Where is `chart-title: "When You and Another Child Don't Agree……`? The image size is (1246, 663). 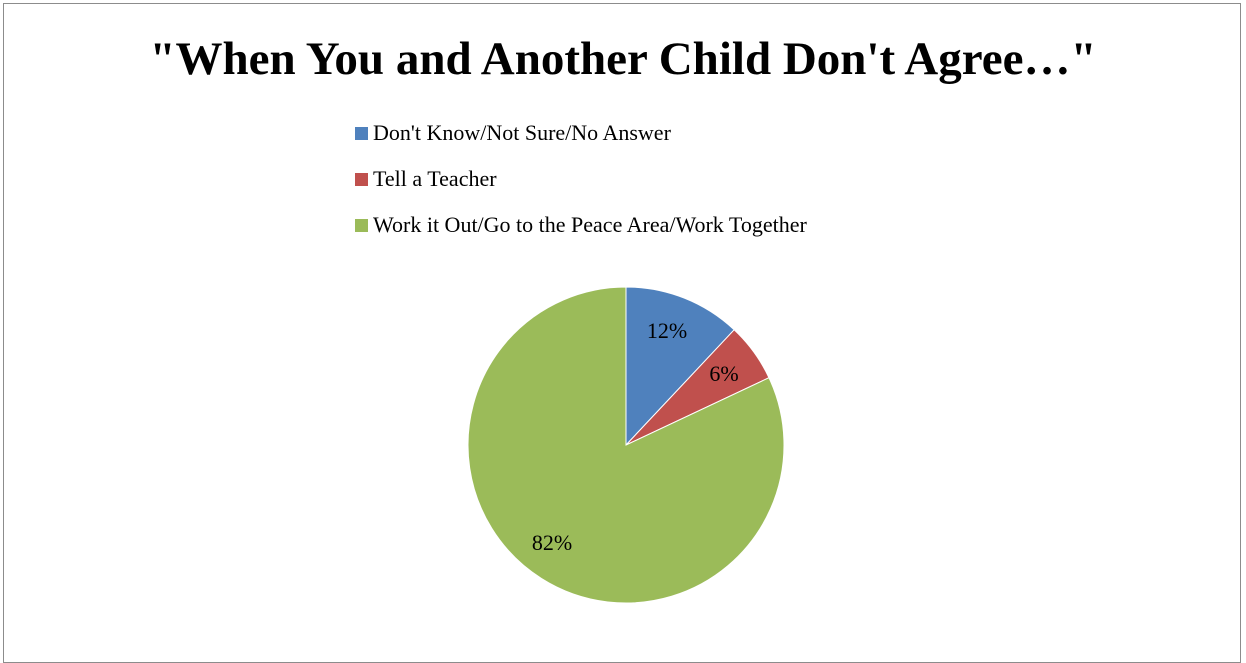
chart-title: "When You and Another Child Don't Agree…… is located at coordinates (623, 59).